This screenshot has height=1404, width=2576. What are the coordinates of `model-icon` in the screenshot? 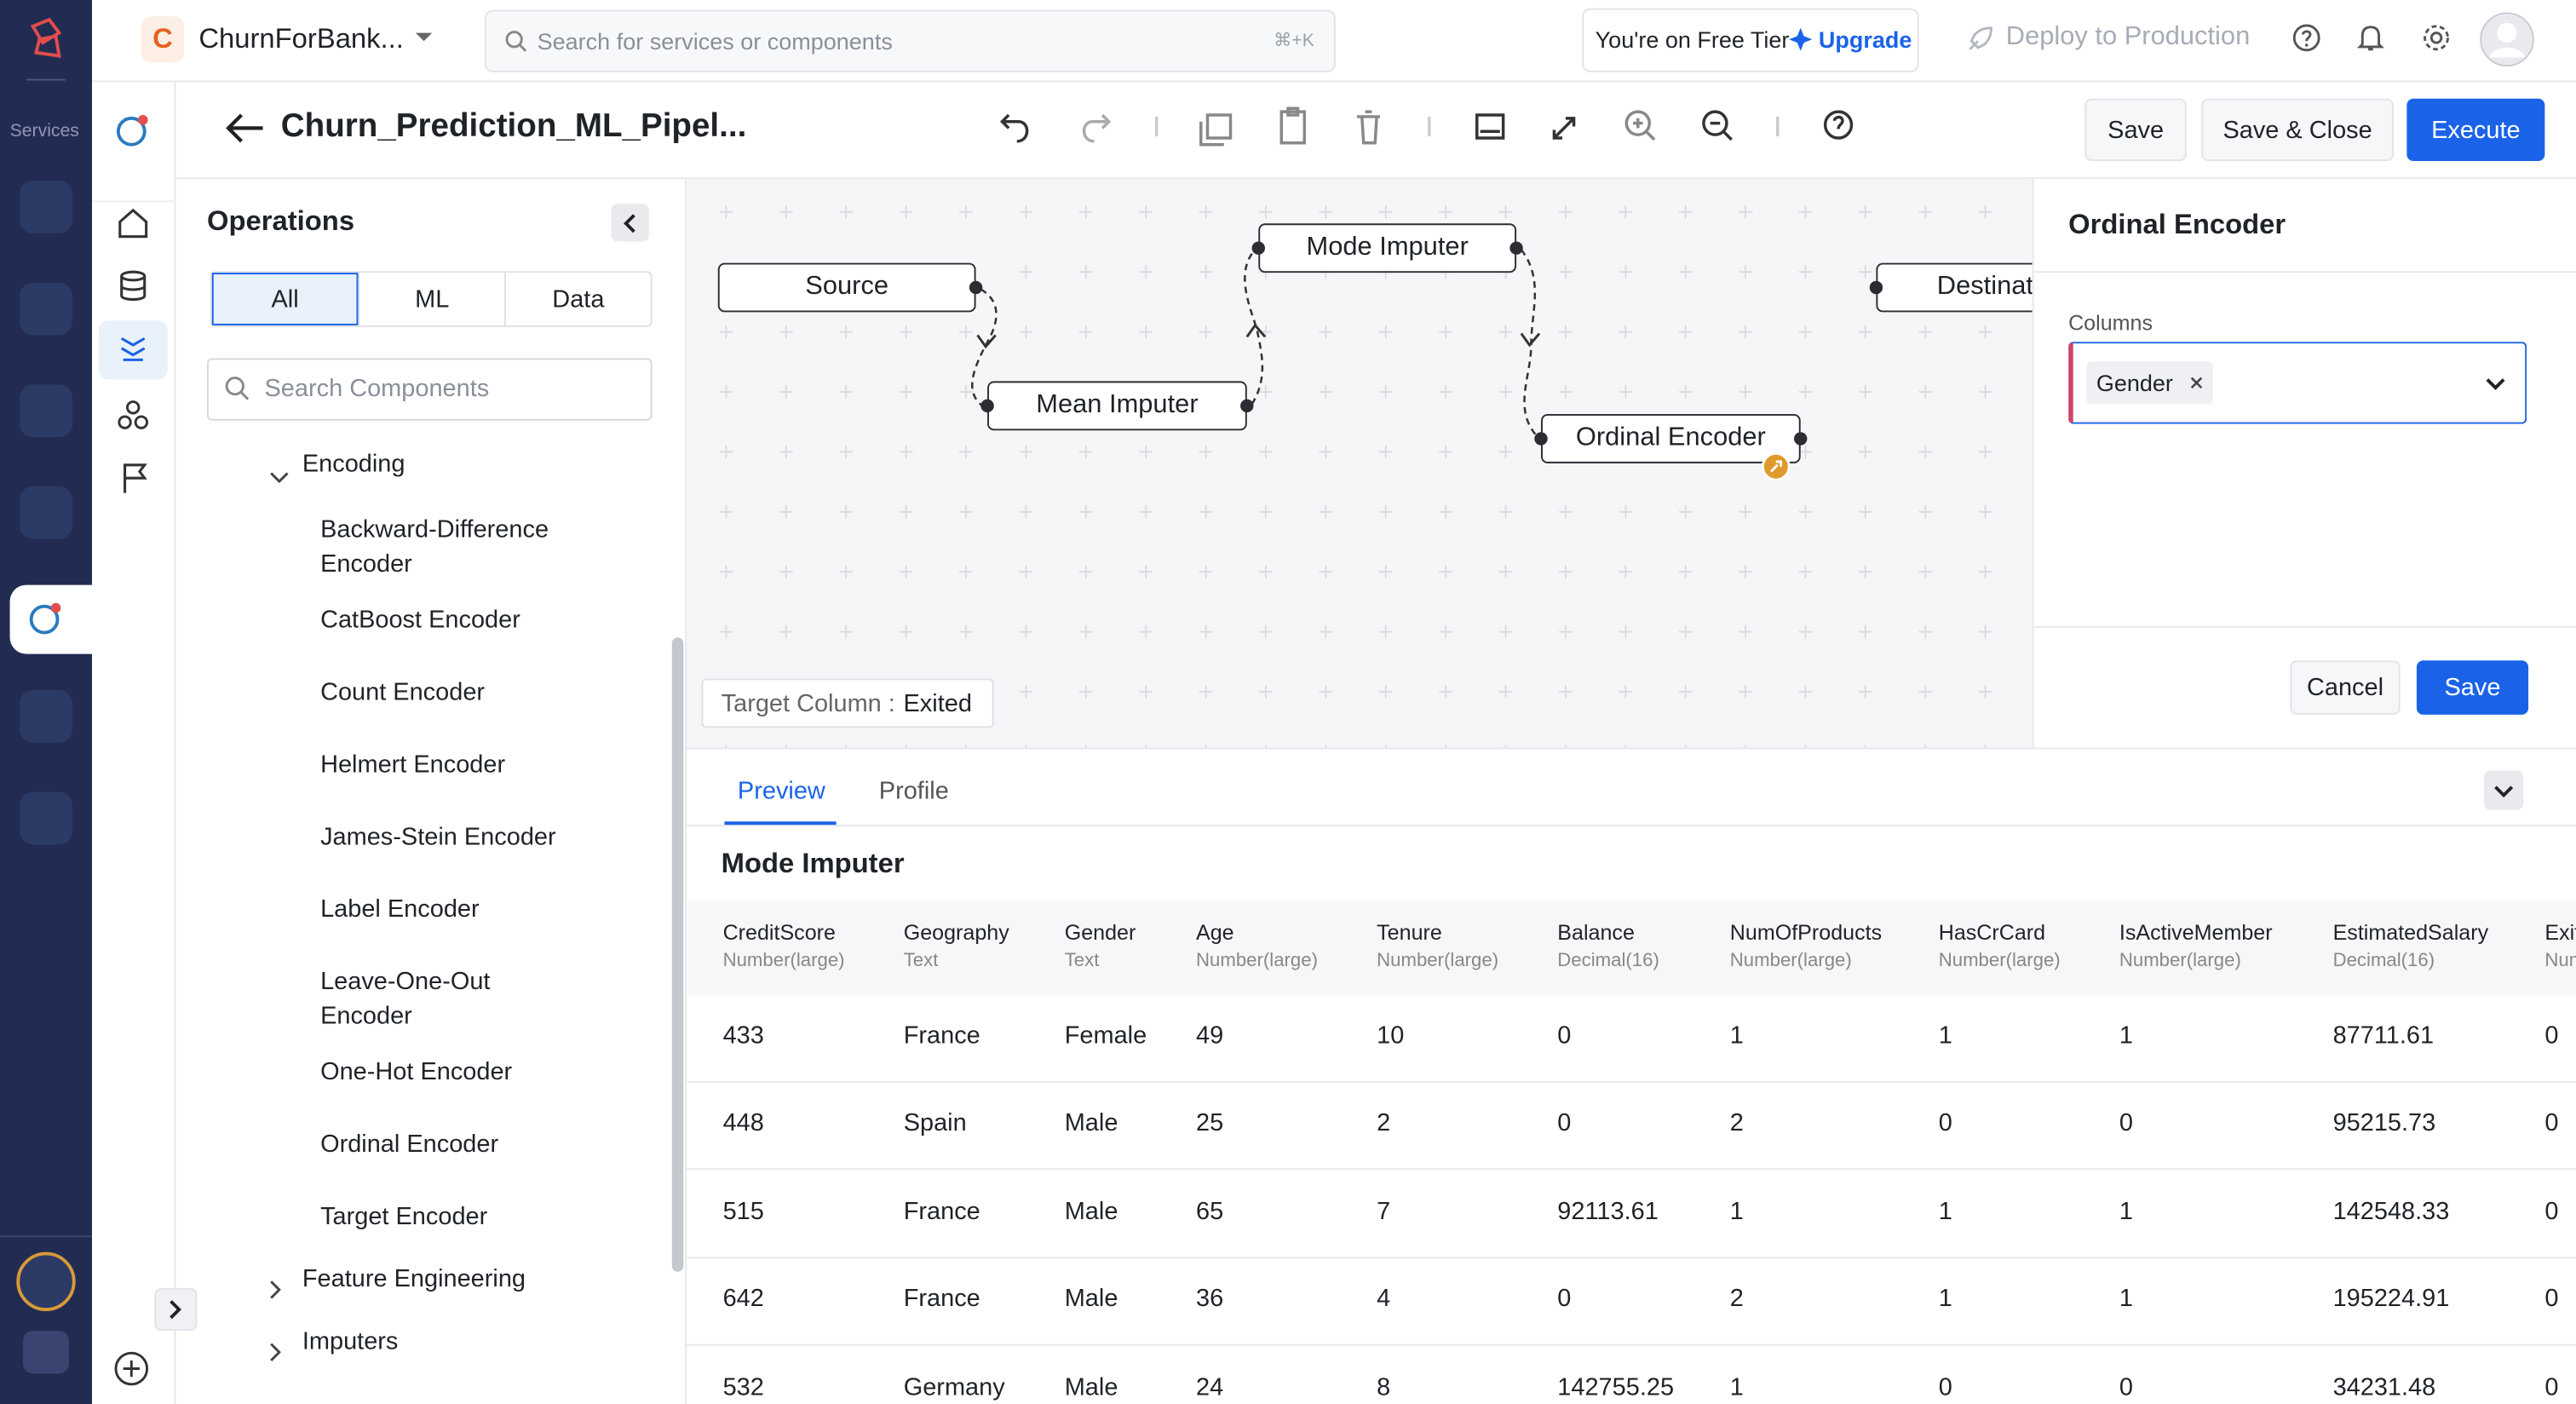 It's located at (134, 416).